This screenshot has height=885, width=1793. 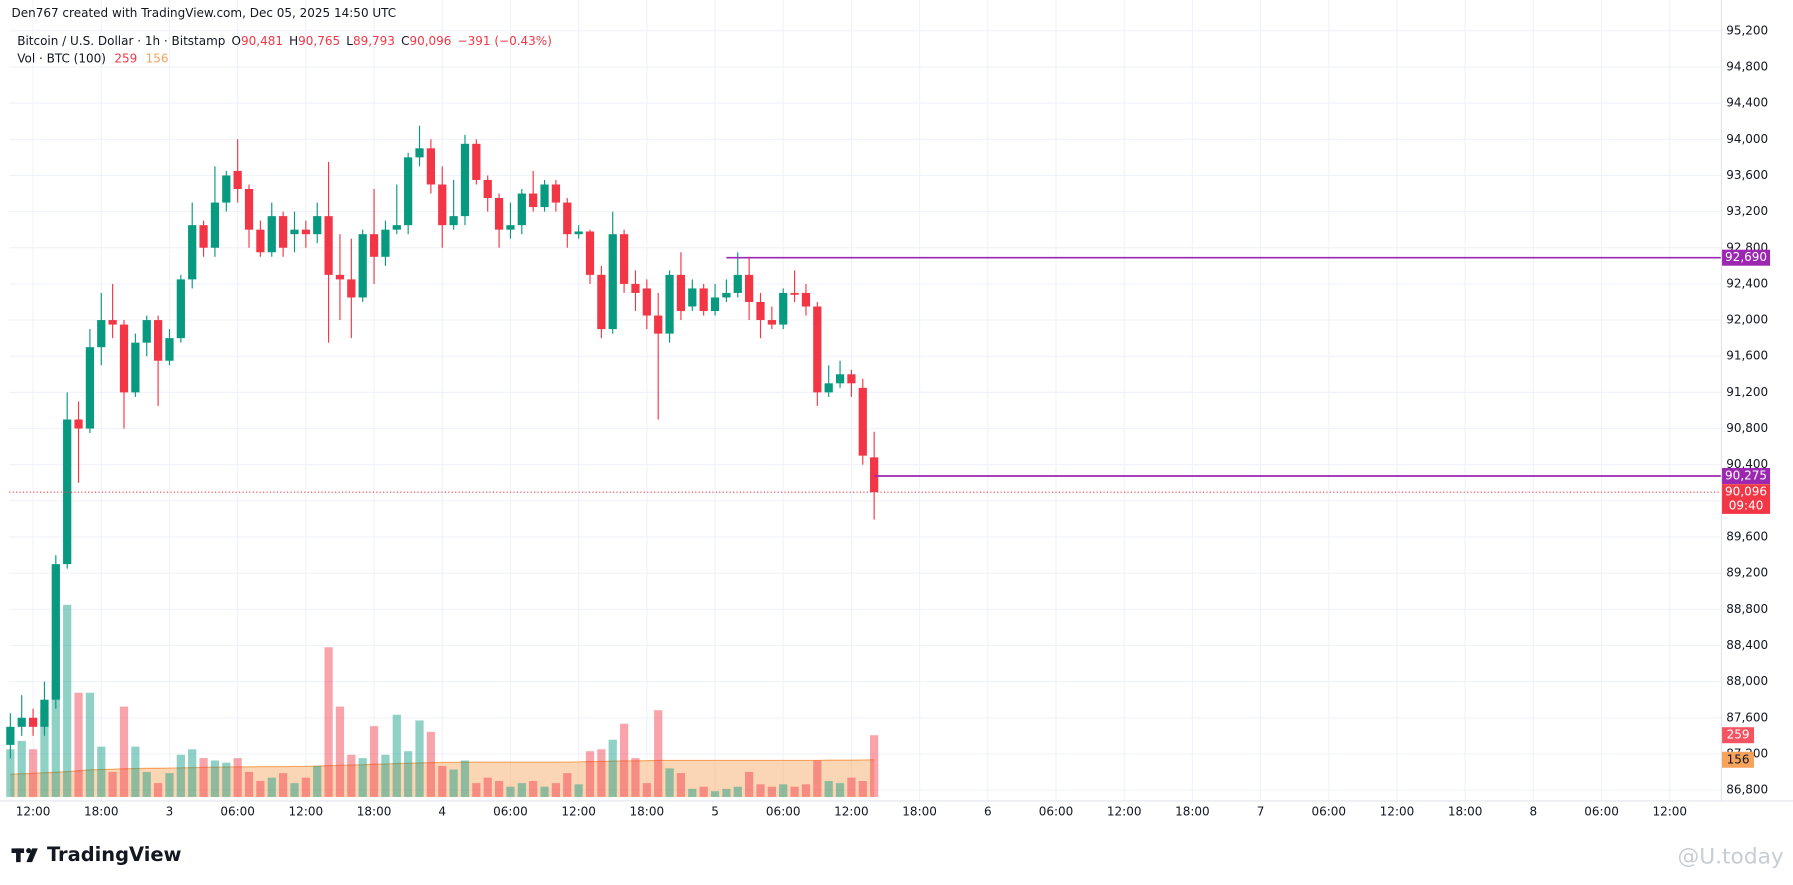 What do you see at coordinates (405, 41) in the screenshot?
I see `c-key: C` at bounding box center [405, 41].